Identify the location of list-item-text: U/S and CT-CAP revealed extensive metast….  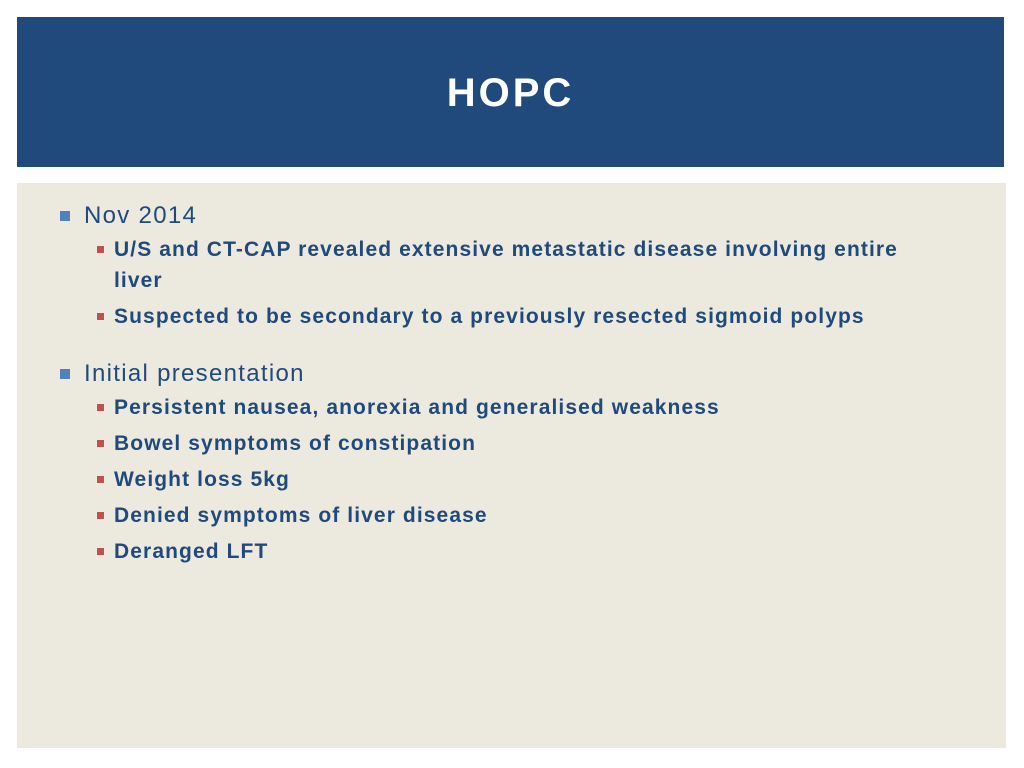
(506, 265).